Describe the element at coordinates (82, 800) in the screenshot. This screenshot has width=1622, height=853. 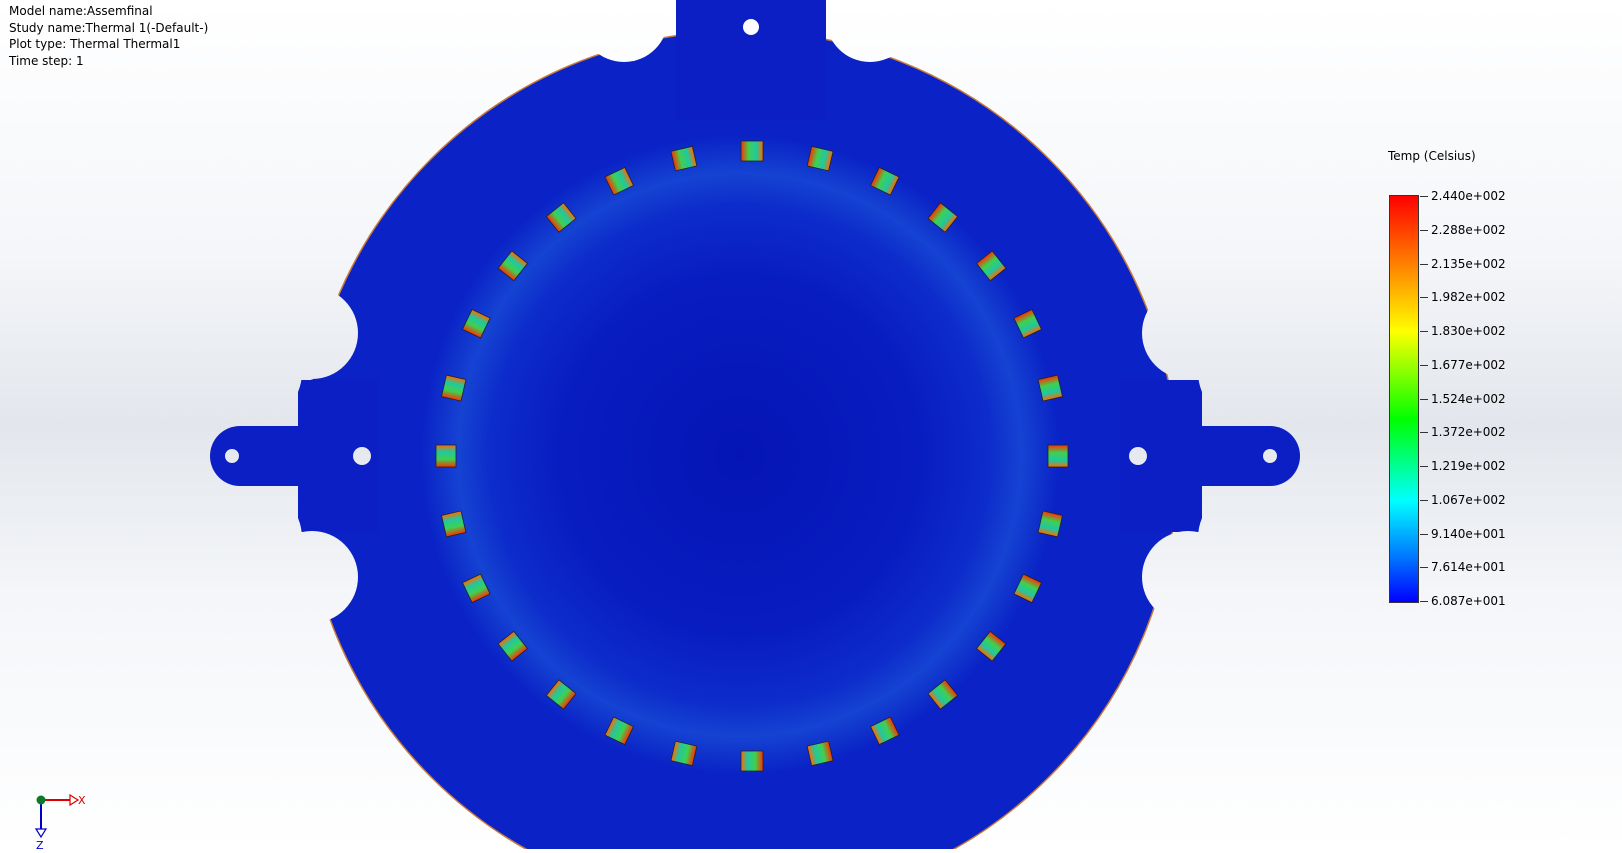
I see `triad-x-label: X` at that location.